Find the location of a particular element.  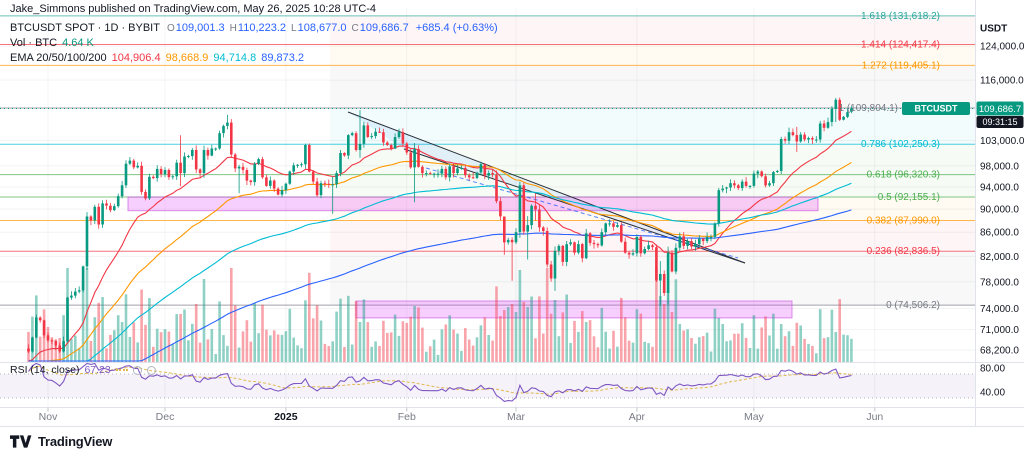

svg-text: 124,000.0 is located at coordinates (1002, 47).